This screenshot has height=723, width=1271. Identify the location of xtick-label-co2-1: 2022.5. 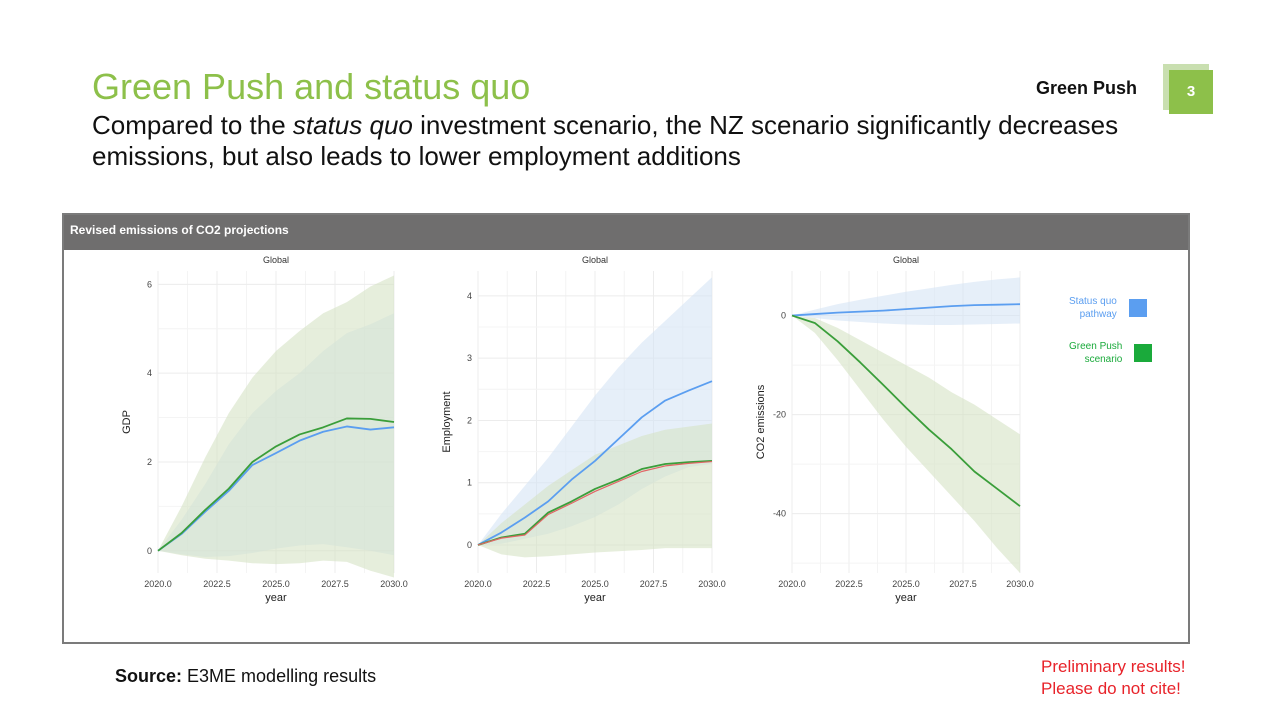
(849, 584).